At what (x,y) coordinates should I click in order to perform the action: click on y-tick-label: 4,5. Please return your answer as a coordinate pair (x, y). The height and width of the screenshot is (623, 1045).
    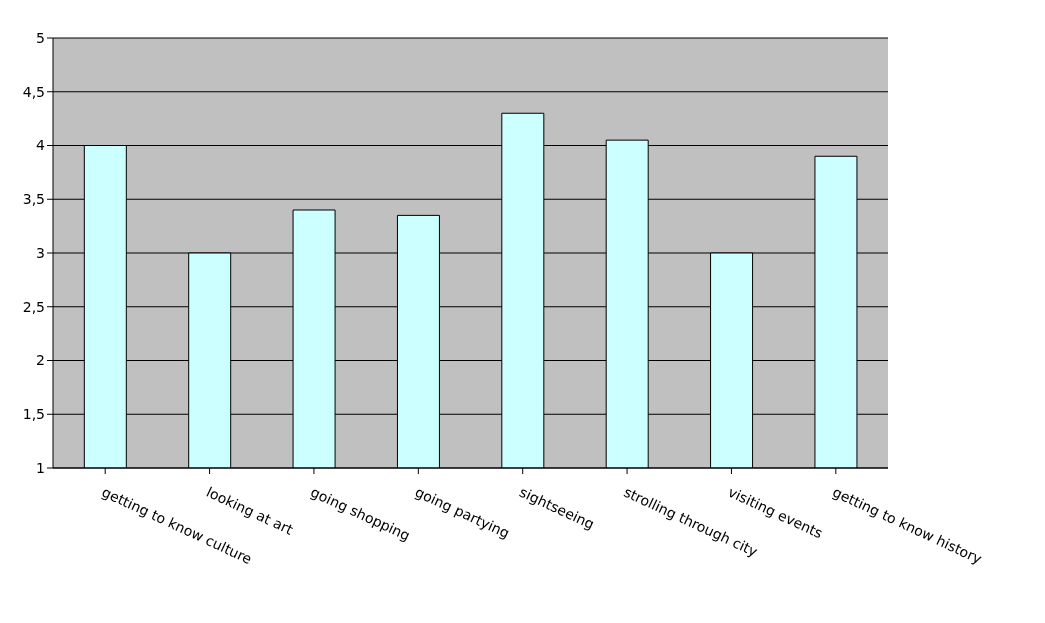
    Looking at the image, I should click on (33, 91).